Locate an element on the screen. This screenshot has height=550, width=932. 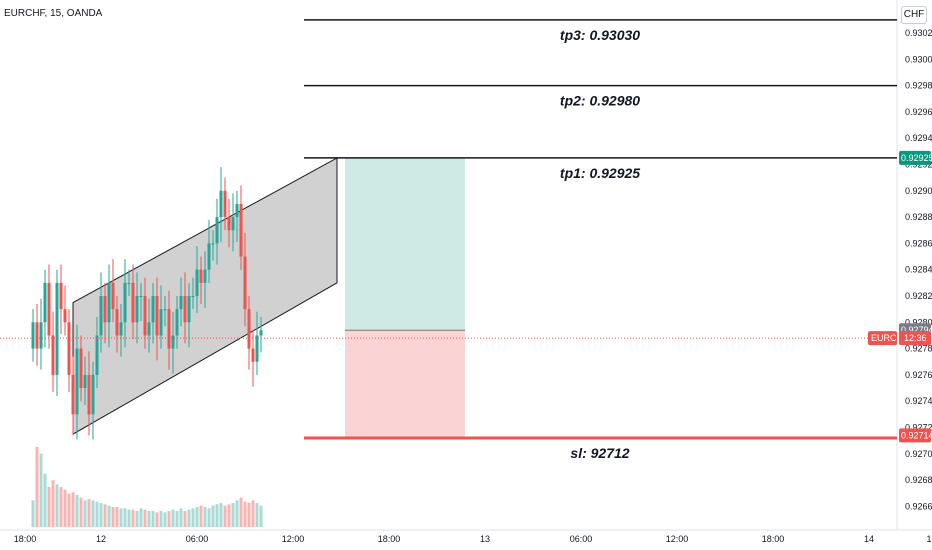
x-tick-label: 13 is located at coordinates (485, 539).